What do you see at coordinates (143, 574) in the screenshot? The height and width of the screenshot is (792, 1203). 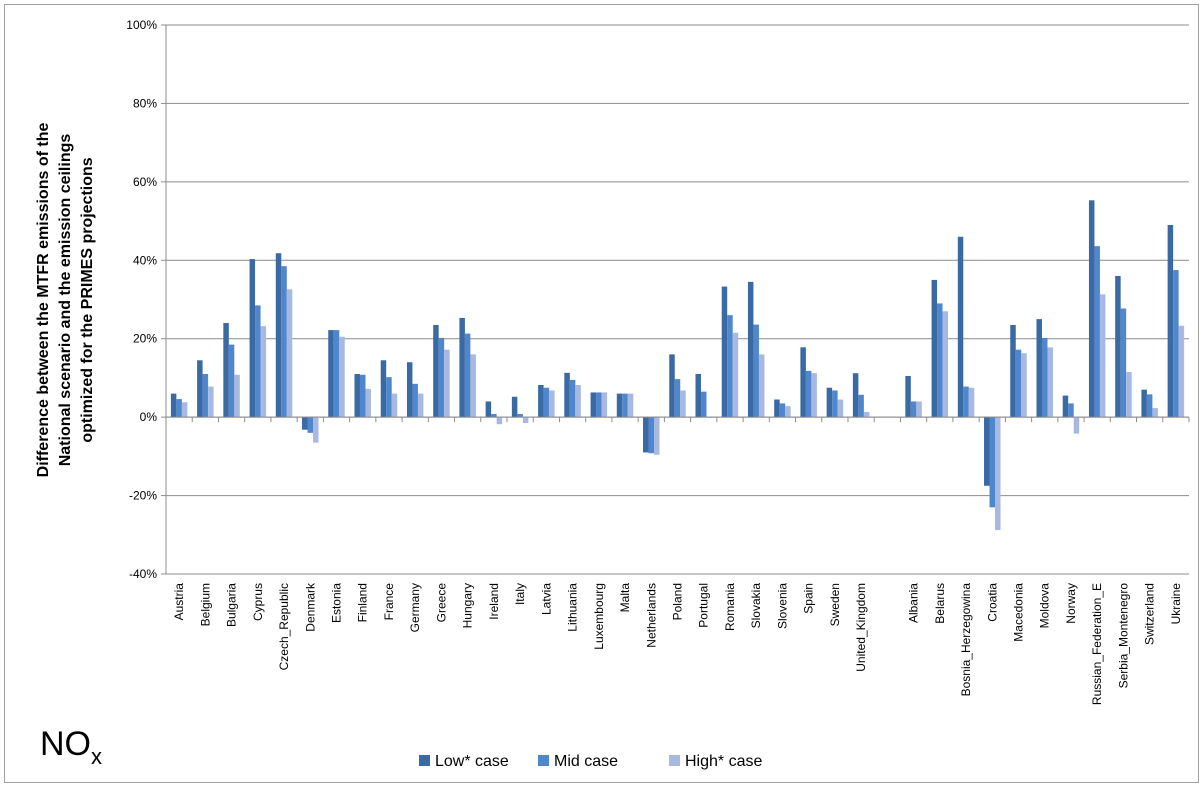 I see `y-tick-label: -40%` at bounding box center [143, 574].